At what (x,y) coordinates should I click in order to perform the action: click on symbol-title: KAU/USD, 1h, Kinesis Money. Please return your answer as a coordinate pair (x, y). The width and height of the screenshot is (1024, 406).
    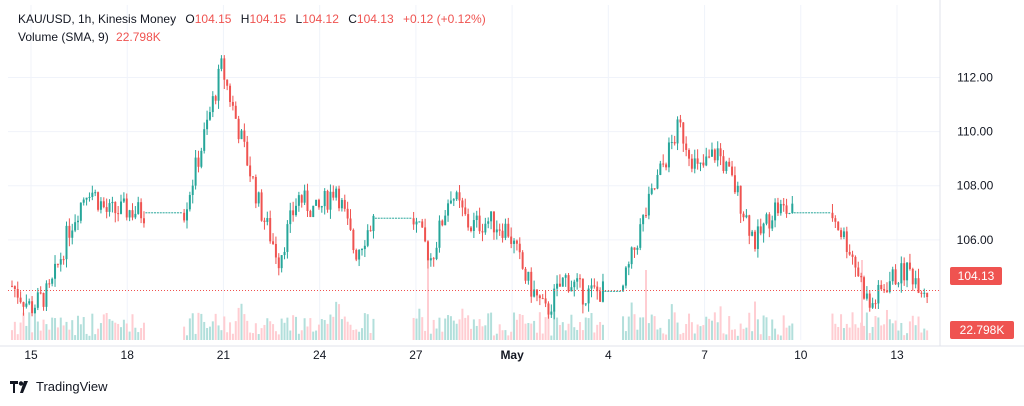
    Looking at the image, I should click on (97, 19).